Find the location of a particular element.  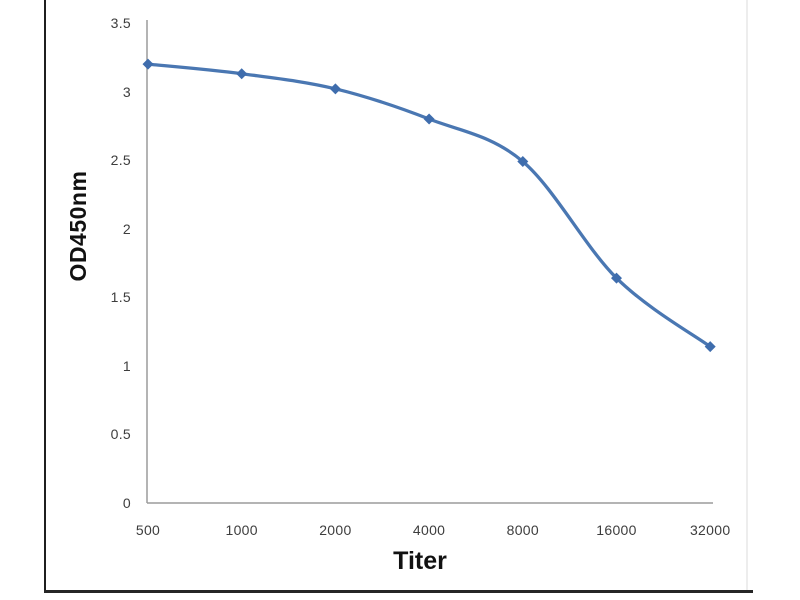

frame-right-border is located at coordinates (747, 295).